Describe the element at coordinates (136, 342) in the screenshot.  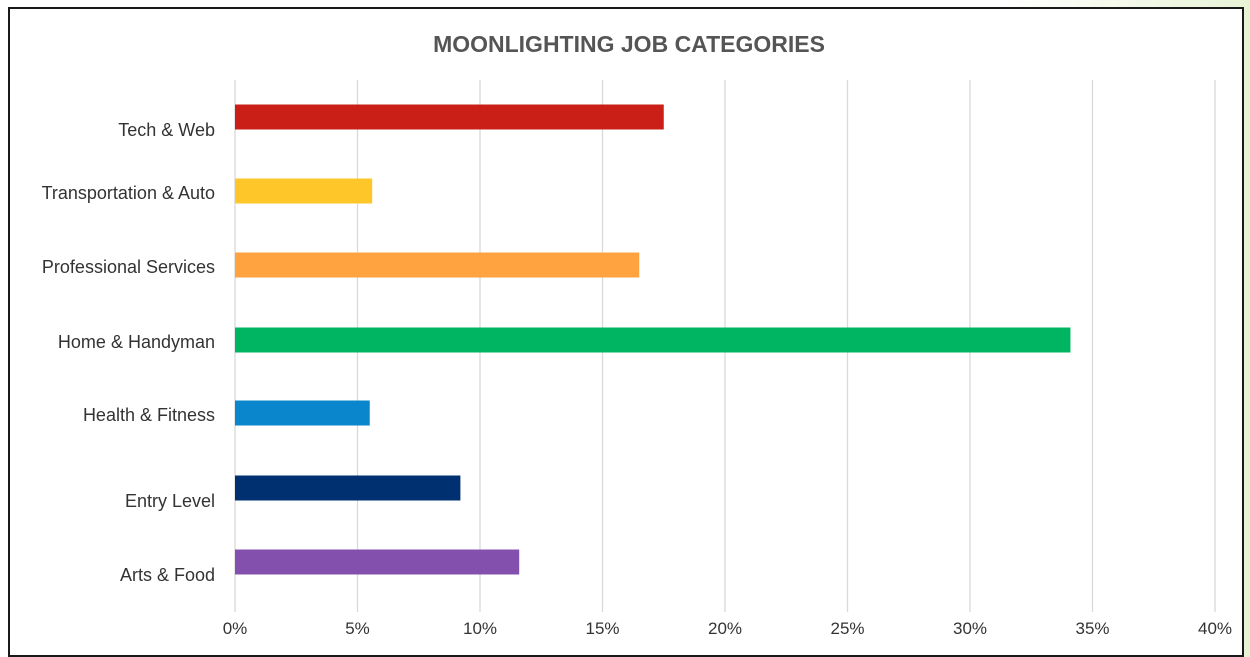
I see `category-label: Home & Handyman` at that location.